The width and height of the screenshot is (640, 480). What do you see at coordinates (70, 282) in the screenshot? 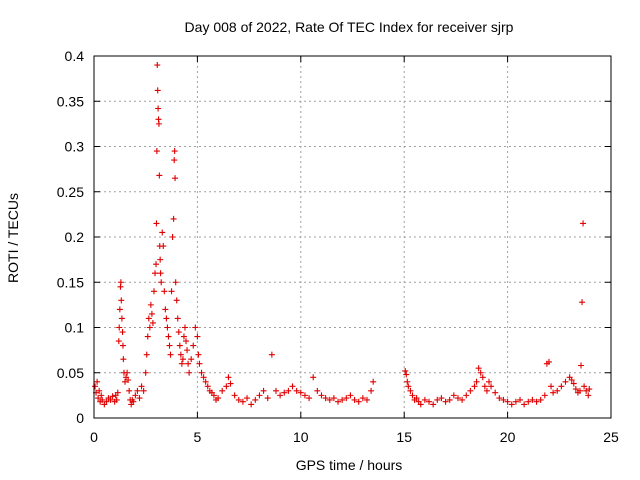
I see `y-tick-label: 0.15` at bounding box center [70, 282].